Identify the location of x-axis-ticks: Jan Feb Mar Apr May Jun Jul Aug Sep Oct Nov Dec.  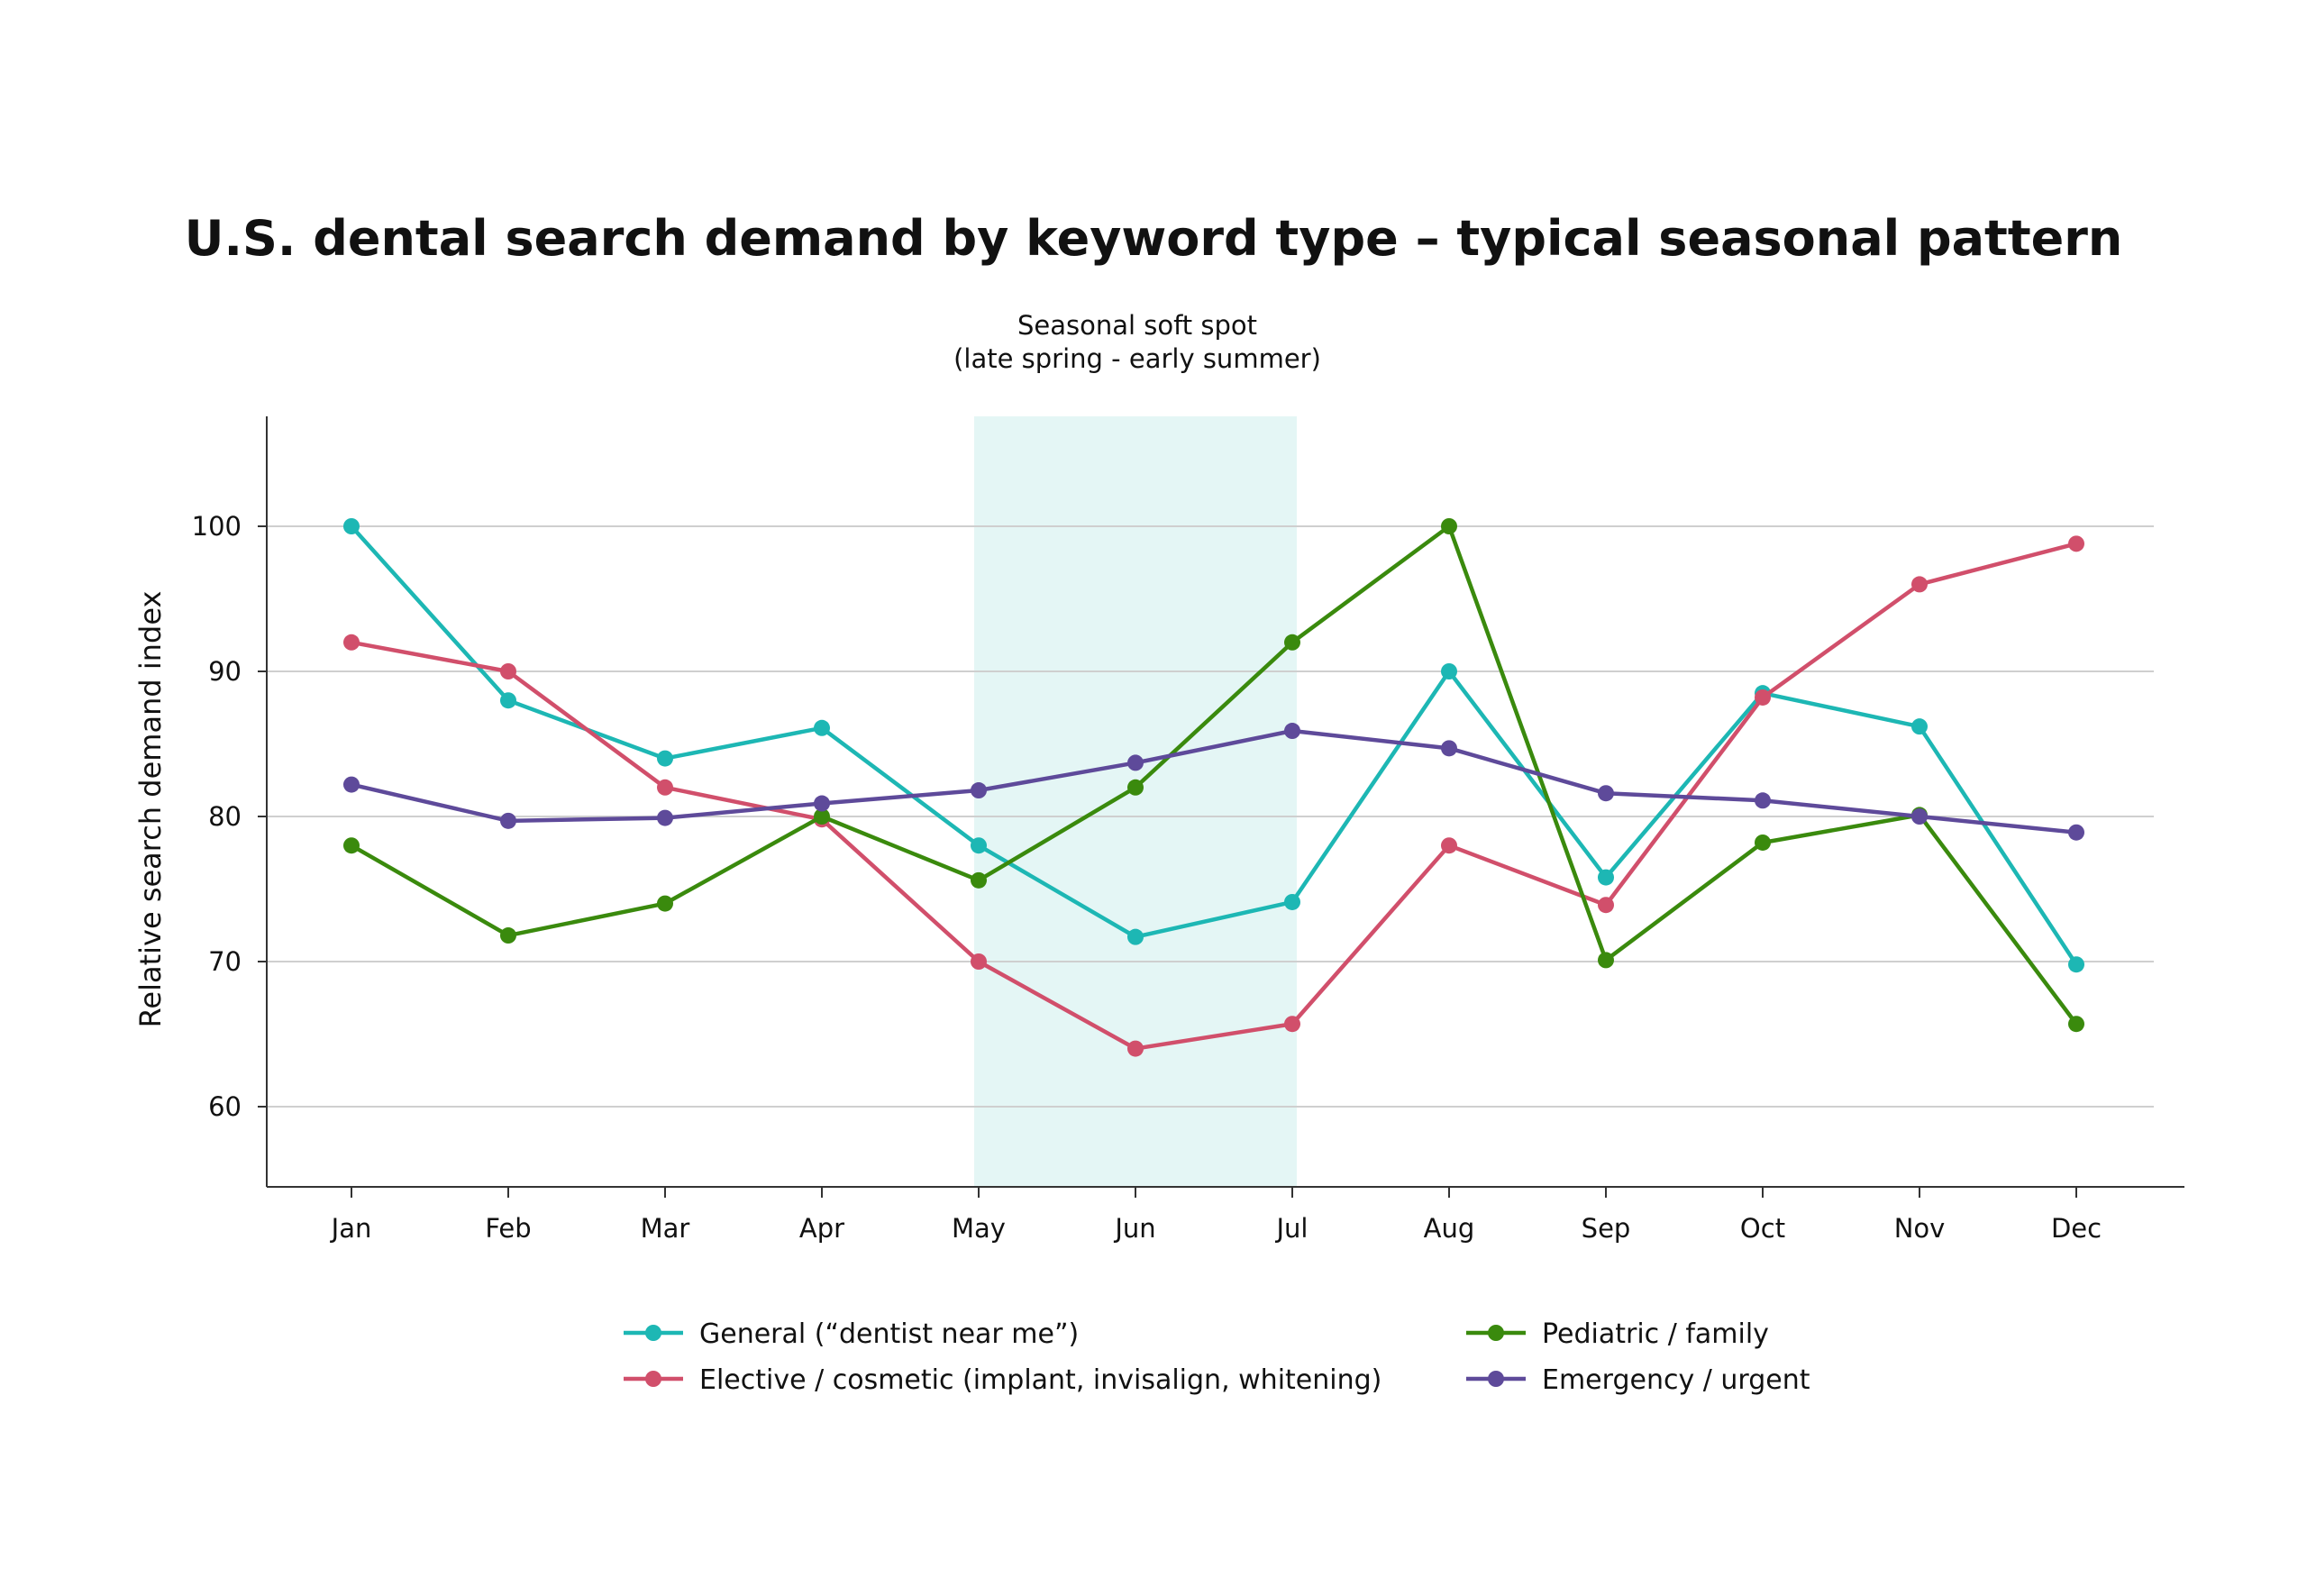
(1216, 1215).